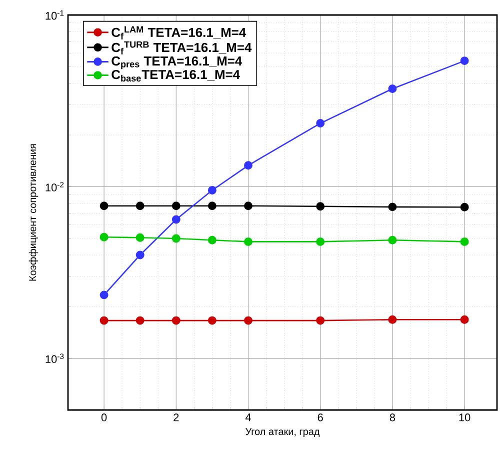  What do you see at coordinates (248, 418) in the screenshot?
I see `x-tick-label: 4` at bounding box center [248, 418].